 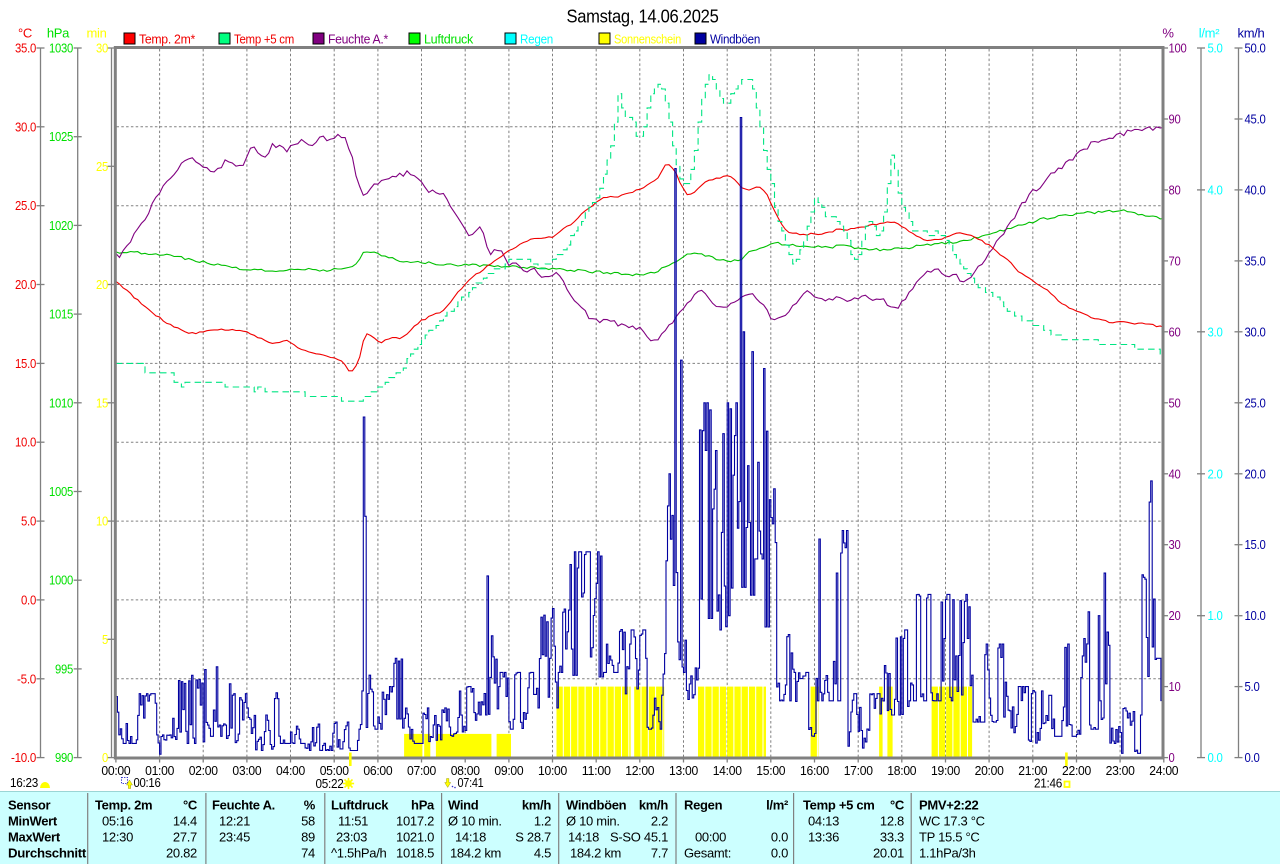 I want to click on svg-text: Temp +5 cm, so click(x=264, y=39).